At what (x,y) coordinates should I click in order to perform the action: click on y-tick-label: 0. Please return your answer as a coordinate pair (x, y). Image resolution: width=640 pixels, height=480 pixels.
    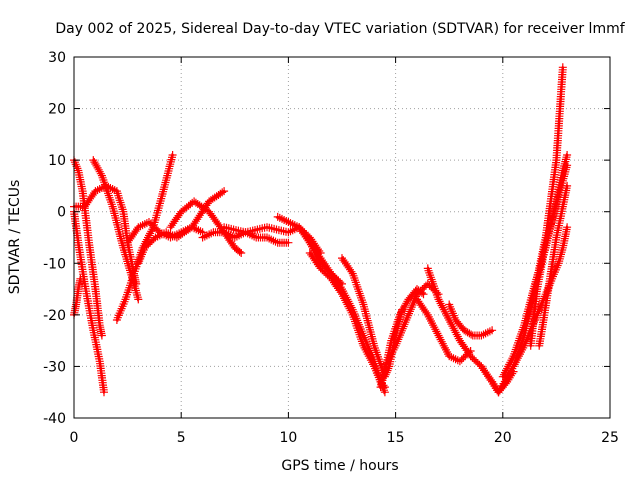
    Looking at the image, I should click on (61, 213).